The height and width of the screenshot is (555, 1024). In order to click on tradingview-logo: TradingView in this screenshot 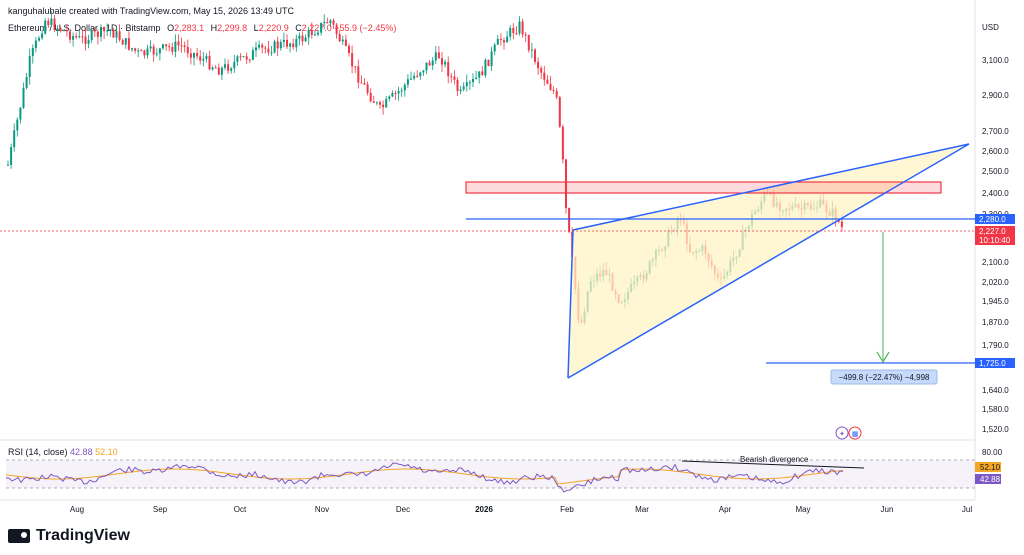, I will do `click(69, 536)`.